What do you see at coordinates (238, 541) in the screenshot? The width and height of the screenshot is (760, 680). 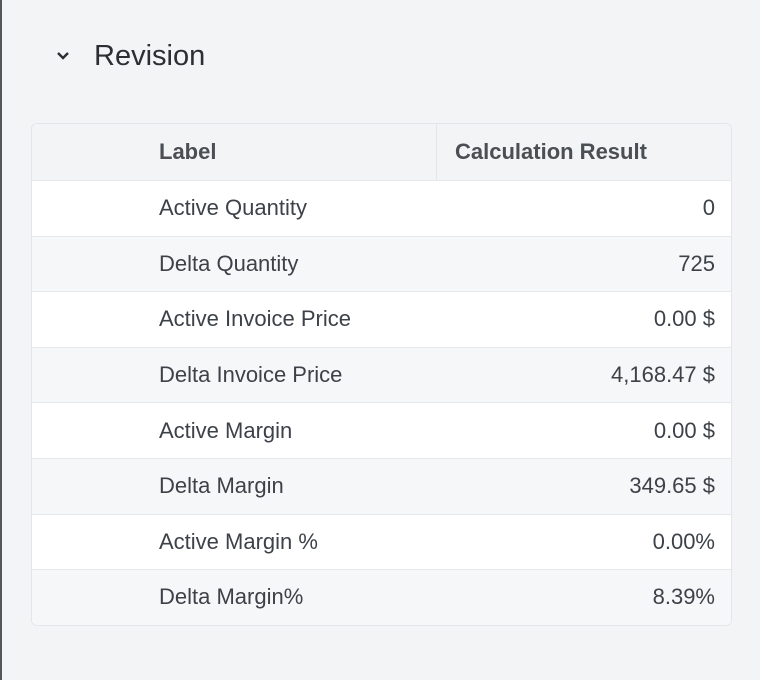 I see `row-label: Active Margin %` at bounding box center [238, 541].